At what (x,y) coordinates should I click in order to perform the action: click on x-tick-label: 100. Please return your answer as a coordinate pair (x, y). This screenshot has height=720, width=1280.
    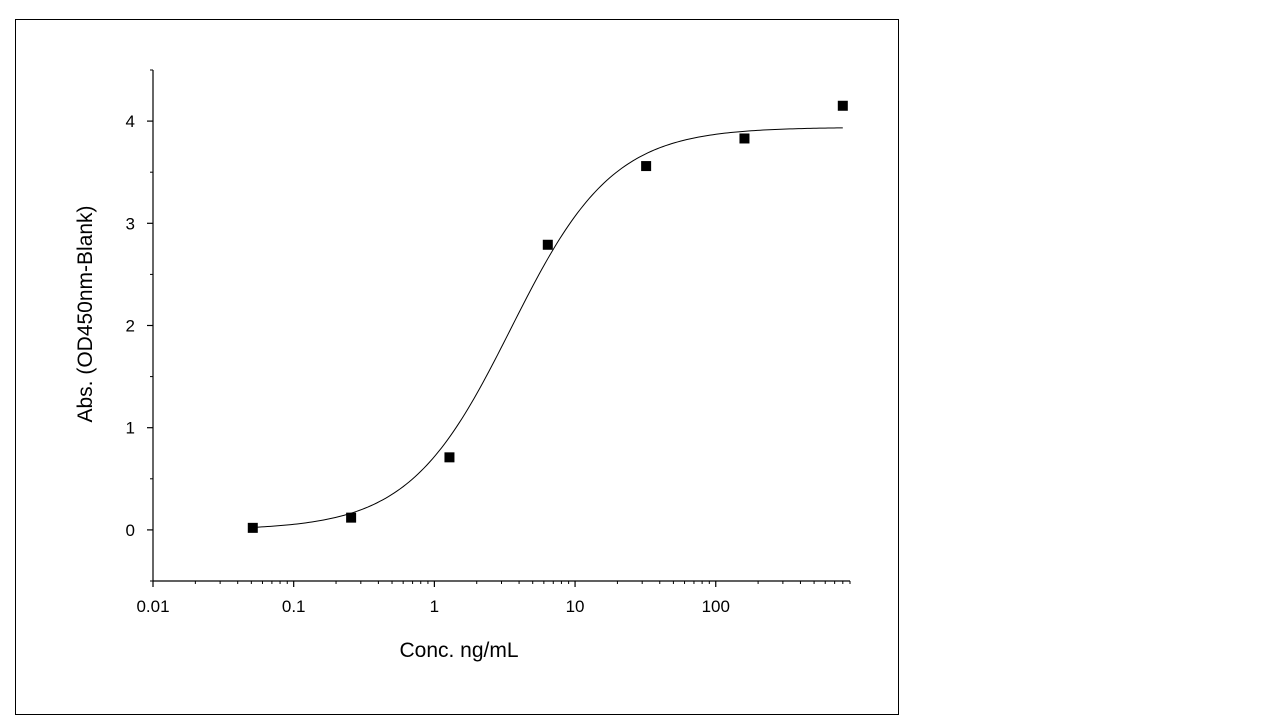
    Looking at the image, I should click on (716, 606).